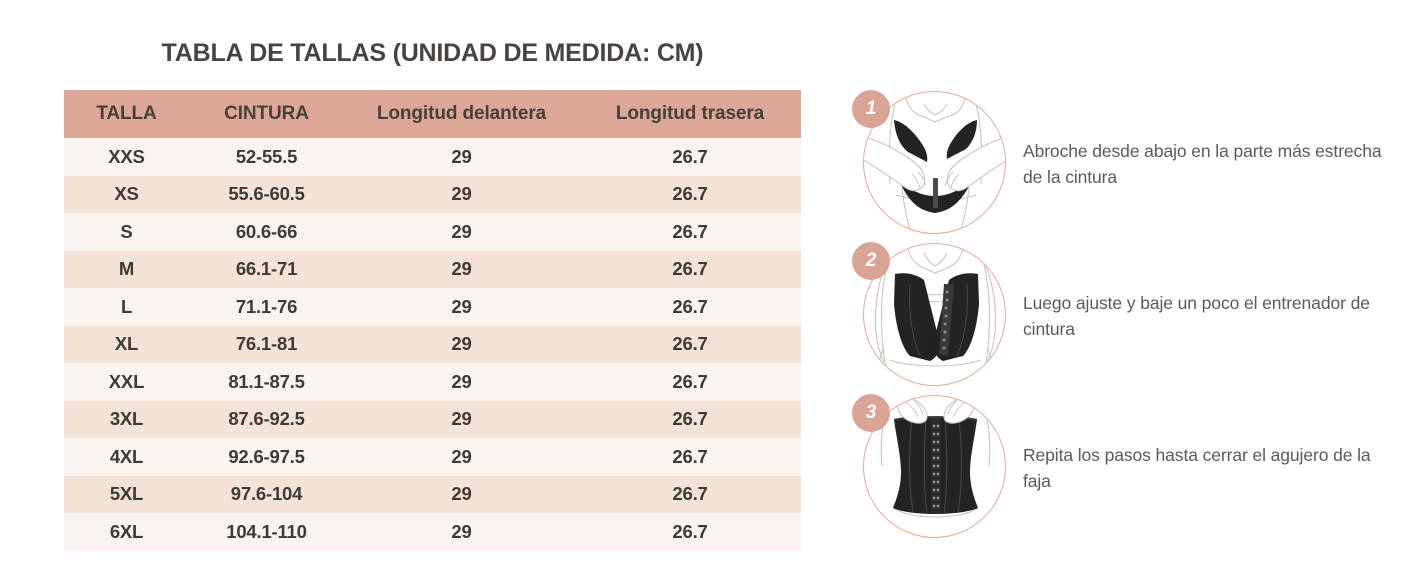 The width and height of the screenshot is (1420, 582). Describe the element at coordinates (126, 114) in the screenshot. I see `column-header-talla: TALLA` at that location.